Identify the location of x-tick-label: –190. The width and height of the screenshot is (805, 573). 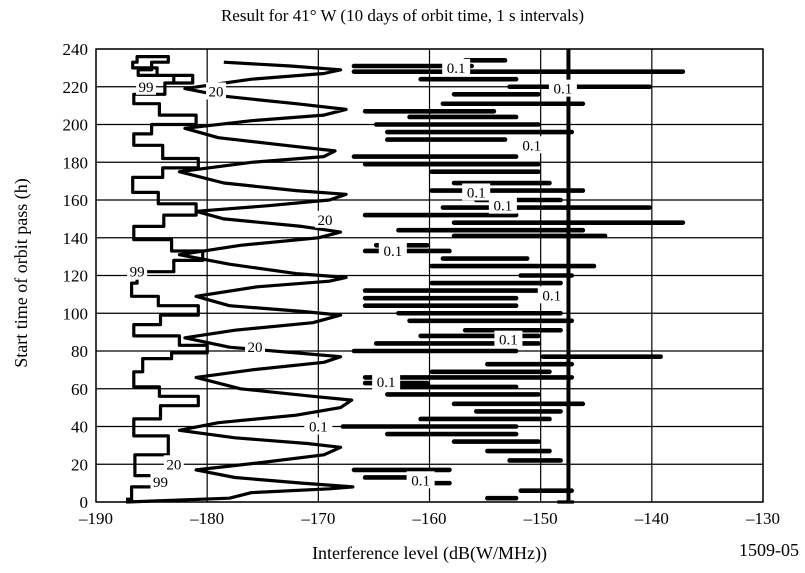
(95, 518).